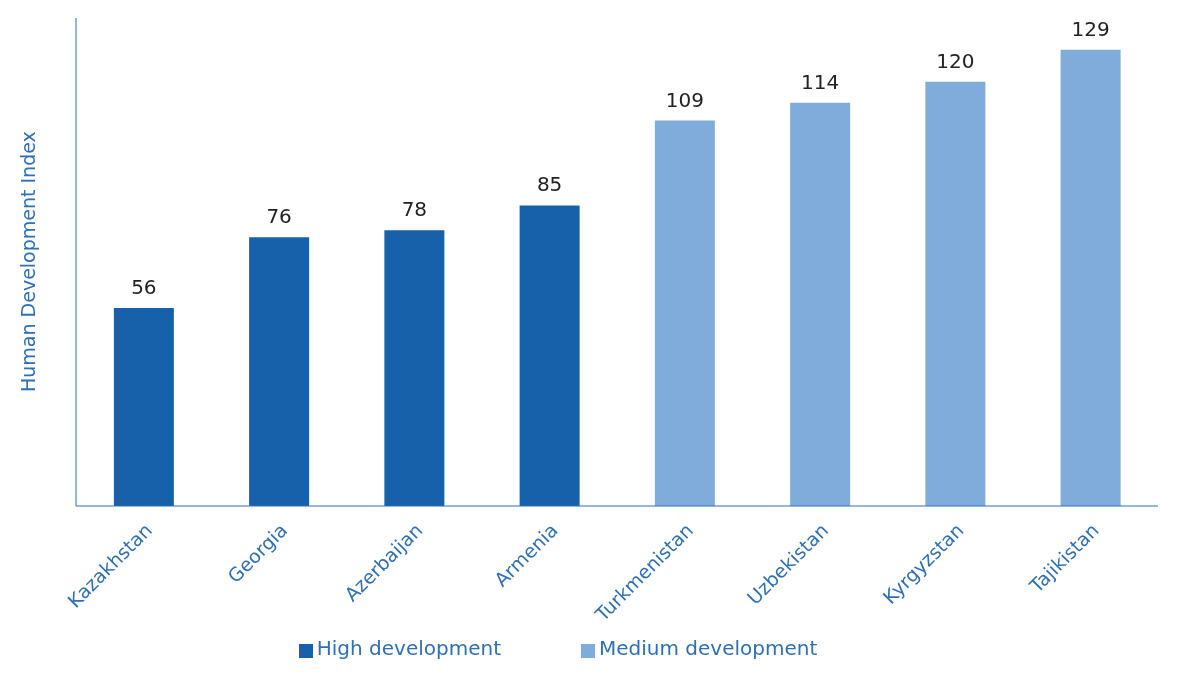  I want to click on data-label: 78, so click(414, 209).